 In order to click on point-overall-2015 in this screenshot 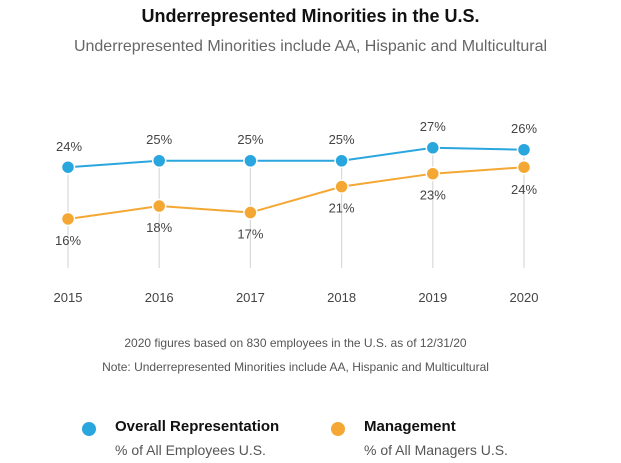, I will do `click(68, 167)`.